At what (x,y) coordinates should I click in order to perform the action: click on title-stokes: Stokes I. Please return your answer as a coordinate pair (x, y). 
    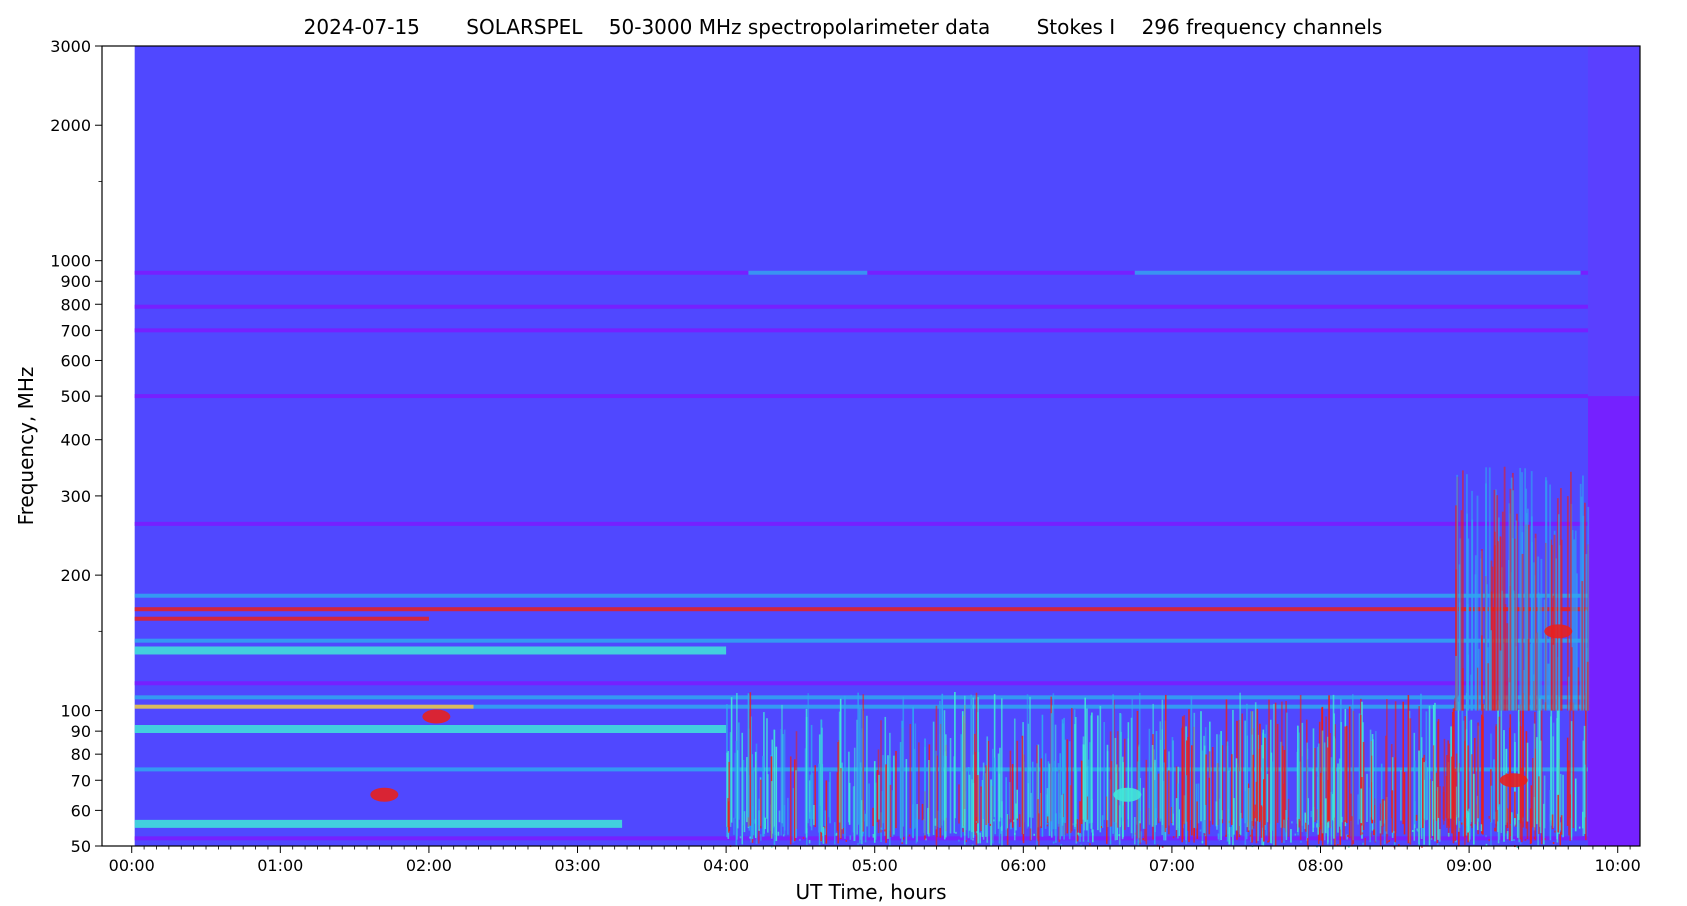
    Looking at the image, I should click on (1076, 27).